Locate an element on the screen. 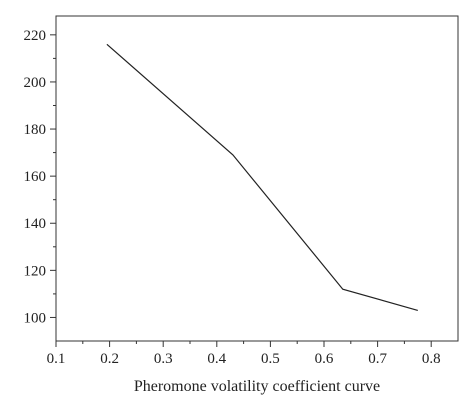  x-axis-ticks: 0.1 0.2 0.3 0.4 0.5 0.6 0.7 0.8 is located at coordinates (244, 354).